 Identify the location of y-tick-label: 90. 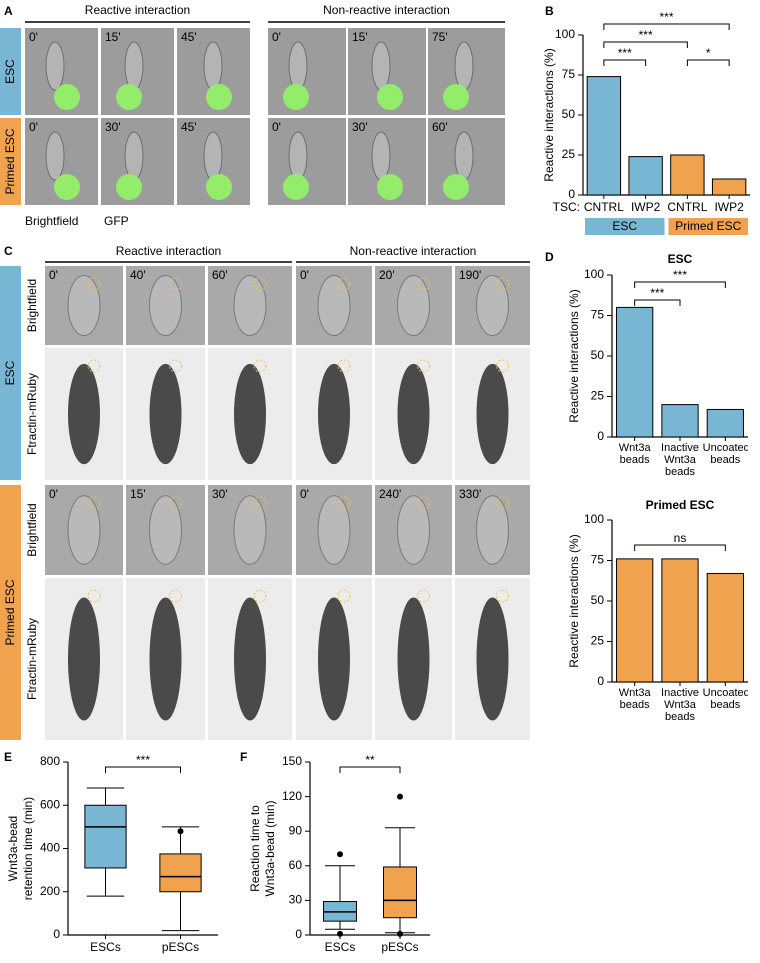
(296, 830).